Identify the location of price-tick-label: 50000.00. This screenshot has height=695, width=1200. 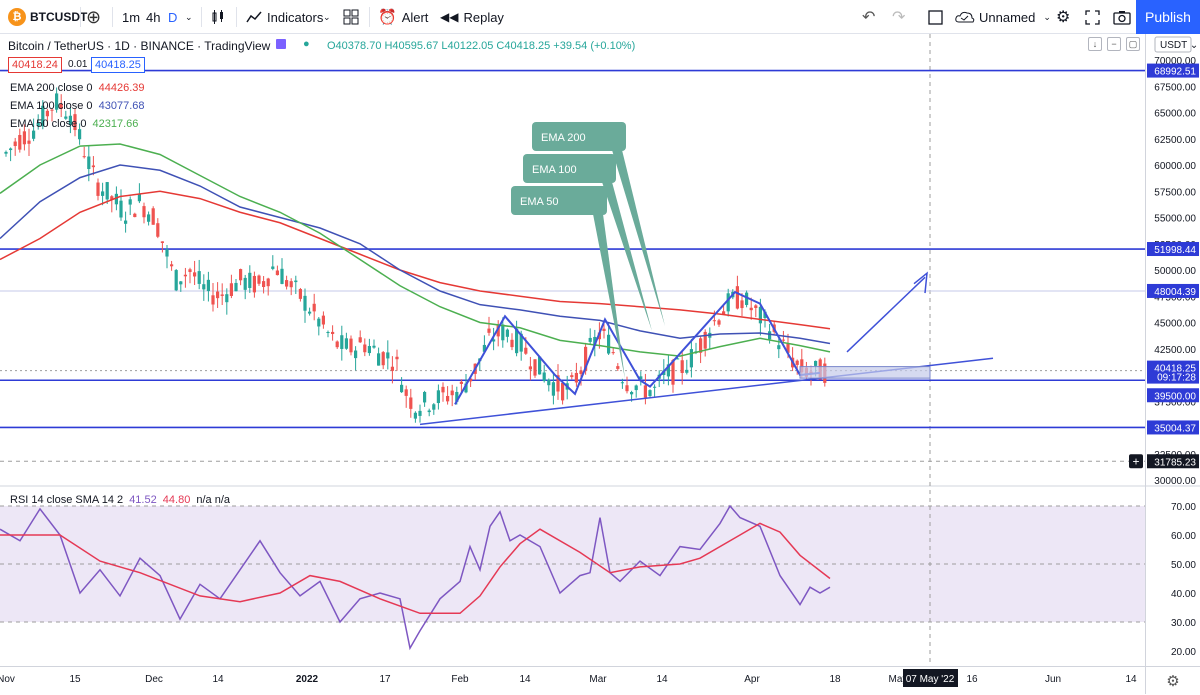
(1175, 271).